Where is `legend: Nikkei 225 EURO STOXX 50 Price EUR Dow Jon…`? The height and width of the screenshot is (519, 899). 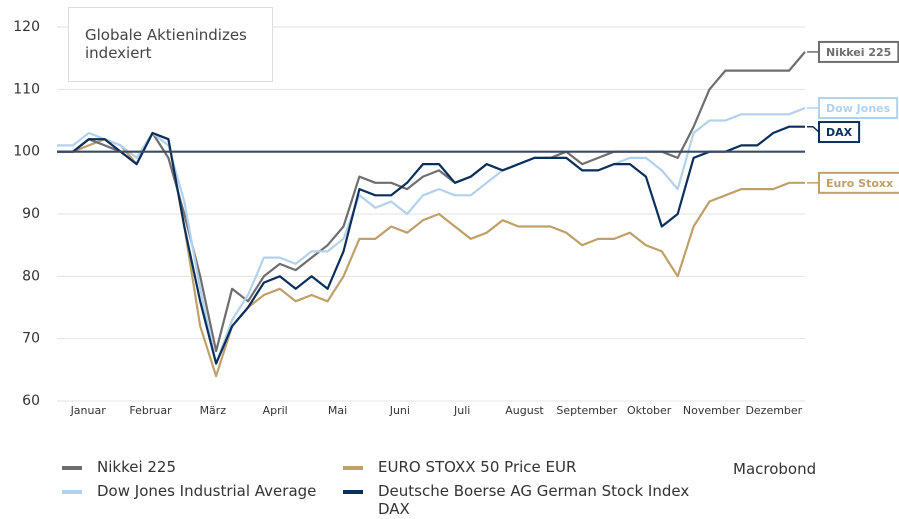 legend: Nikkei 225 EURO STOXX 50 Price EUR Dow Jon… is located at coordinates (392, 488).